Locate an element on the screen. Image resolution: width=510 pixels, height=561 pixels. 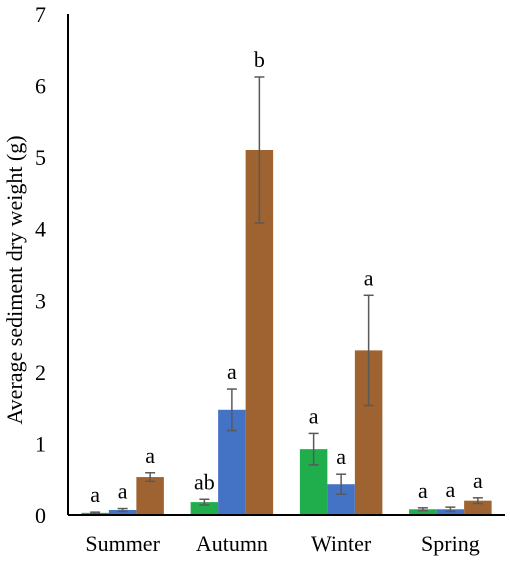
y-tick-label: 6 is located at coordinates (40, 86).